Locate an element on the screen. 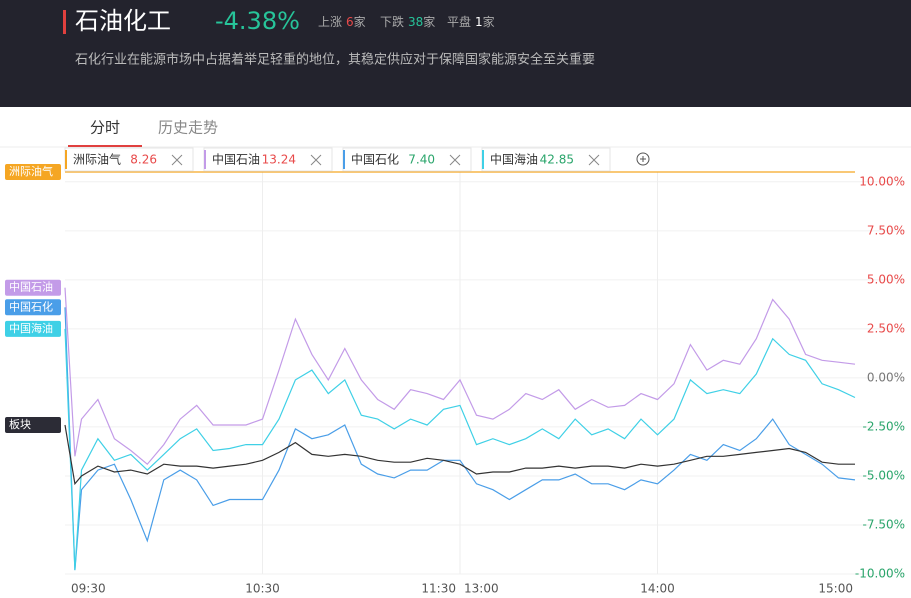 Image resolution: width=911 pixels, height=598 pixels. y-tick-label: 5.00% is located at coordinates (886, 279).